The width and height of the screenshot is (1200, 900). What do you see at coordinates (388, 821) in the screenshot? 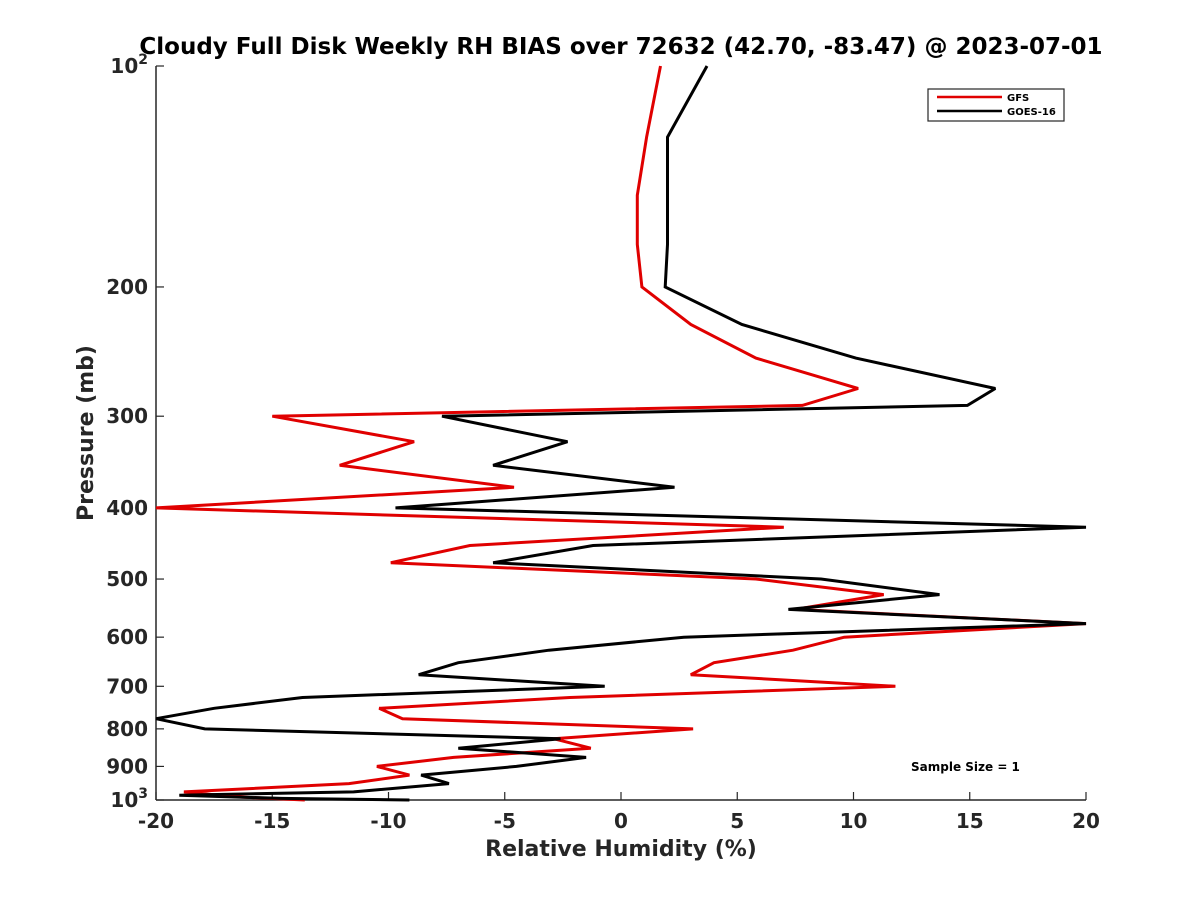
I see `x-tick-label: -10` at bounding box center [388, 821].